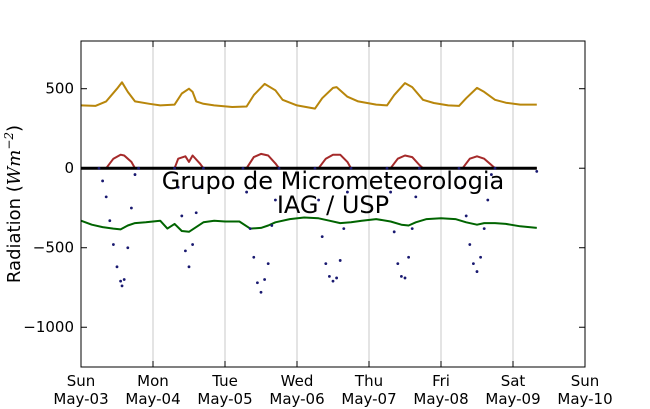 The width and height of the screenshot is (650, 409). What do you see at coordinates (297, 381) in the screenshot?
I see `x-tick-label-day: Wed` at bounding box center [297, 381].